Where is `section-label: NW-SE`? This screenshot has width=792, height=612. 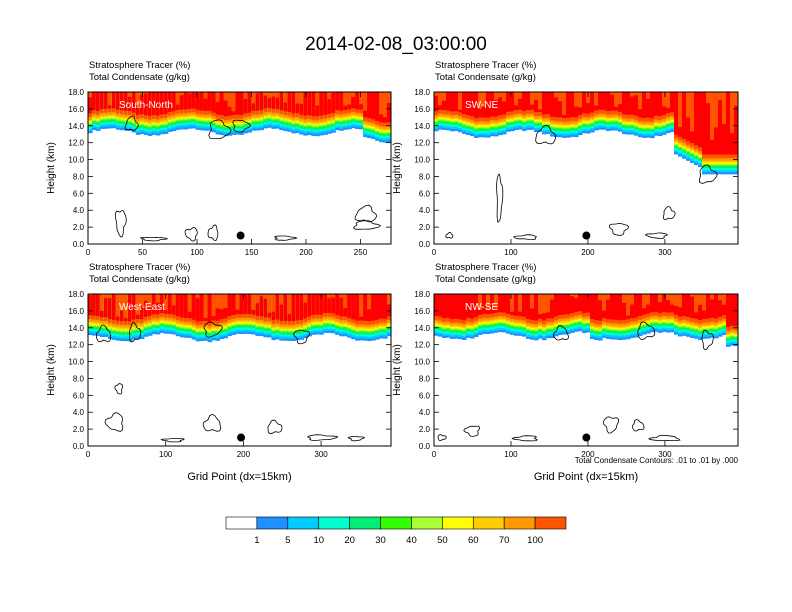
section-label: NW-SE is located at coordinates (481, 307).